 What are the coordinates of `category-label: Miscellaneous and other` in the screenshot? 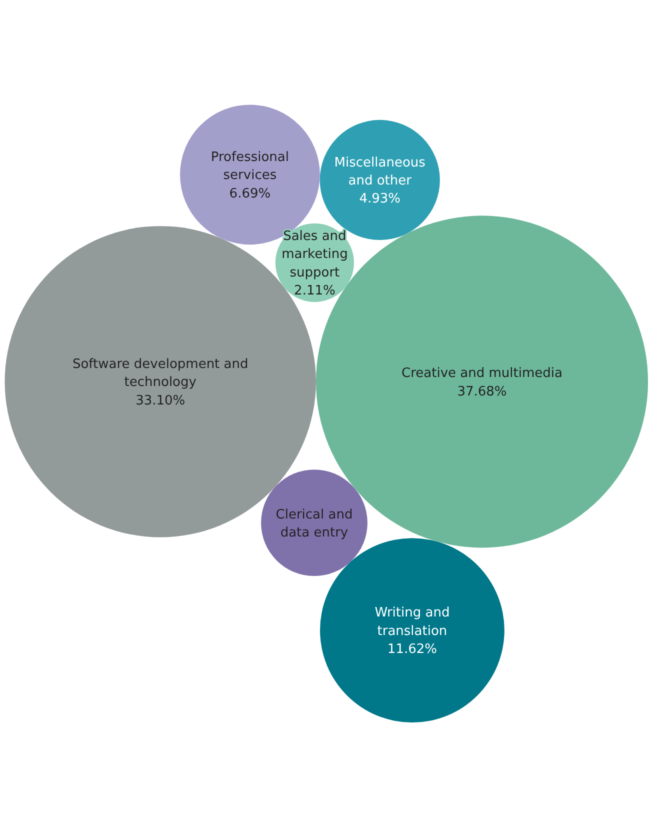 It's located at (380, 172).